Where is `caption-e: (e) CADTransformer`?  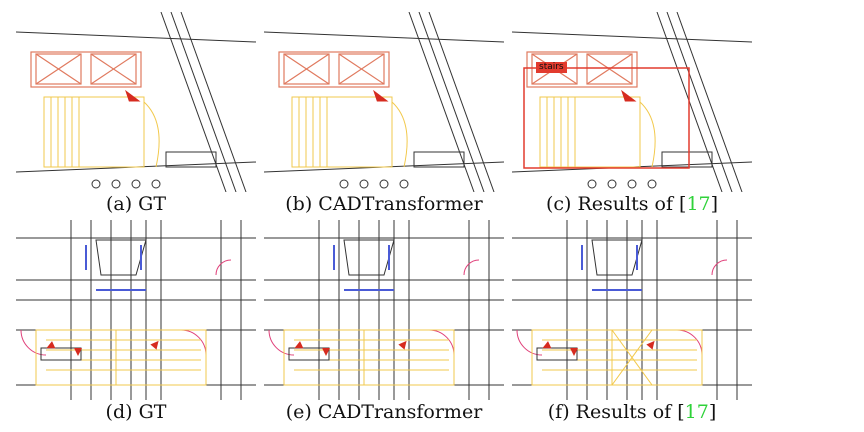
caption-e: (e) CADTransformer is located at coordinates (384, 412).